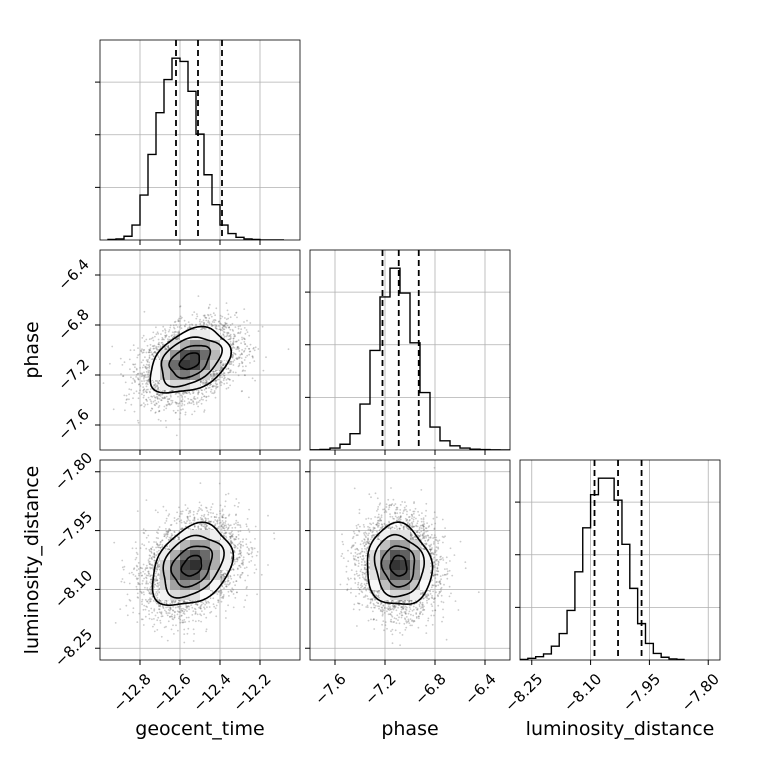 The height and width of the screenshot is (760, 760). I want to click on contours, so click(191, 359).